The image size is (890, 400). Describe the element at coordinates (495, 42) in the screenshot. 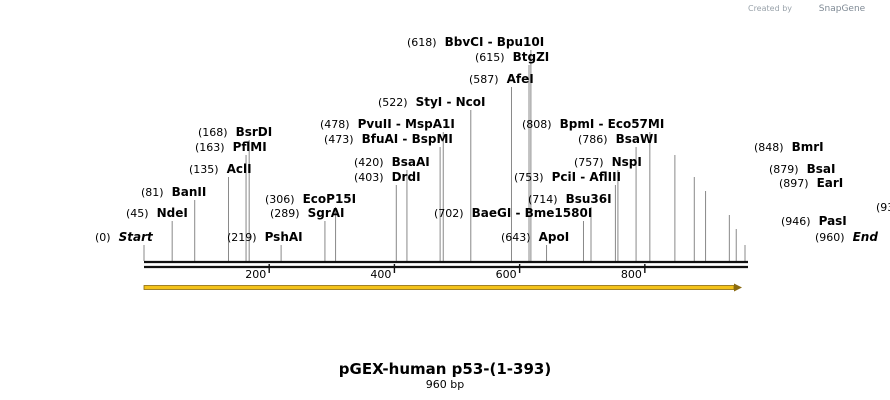

I see `enzyme-name: BbvCI - Bpu10I` at that location.